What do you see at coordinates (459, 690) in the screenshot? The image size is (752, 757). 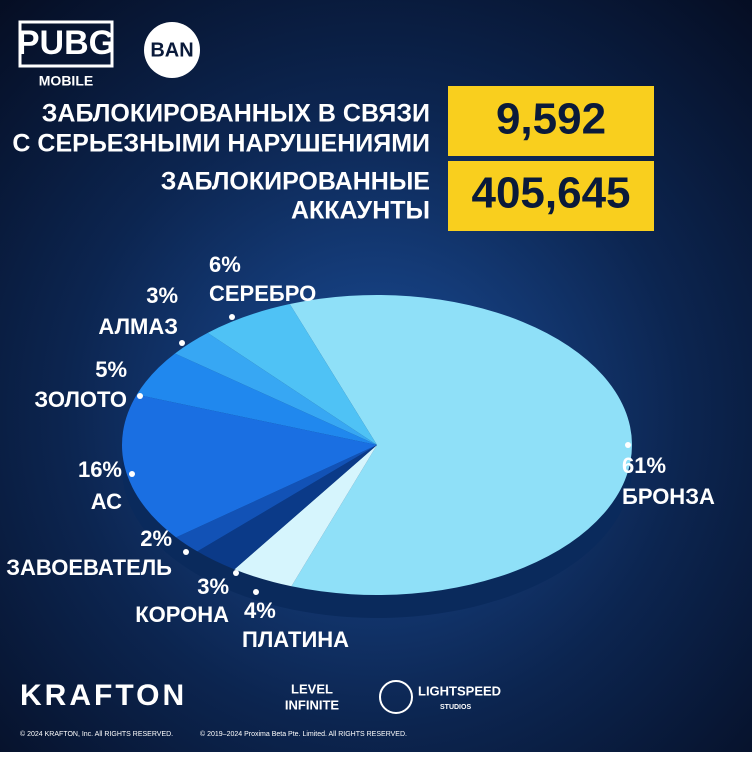 I see `footer-logo: LIGHTSPEED` at bounding box center [459, 690].